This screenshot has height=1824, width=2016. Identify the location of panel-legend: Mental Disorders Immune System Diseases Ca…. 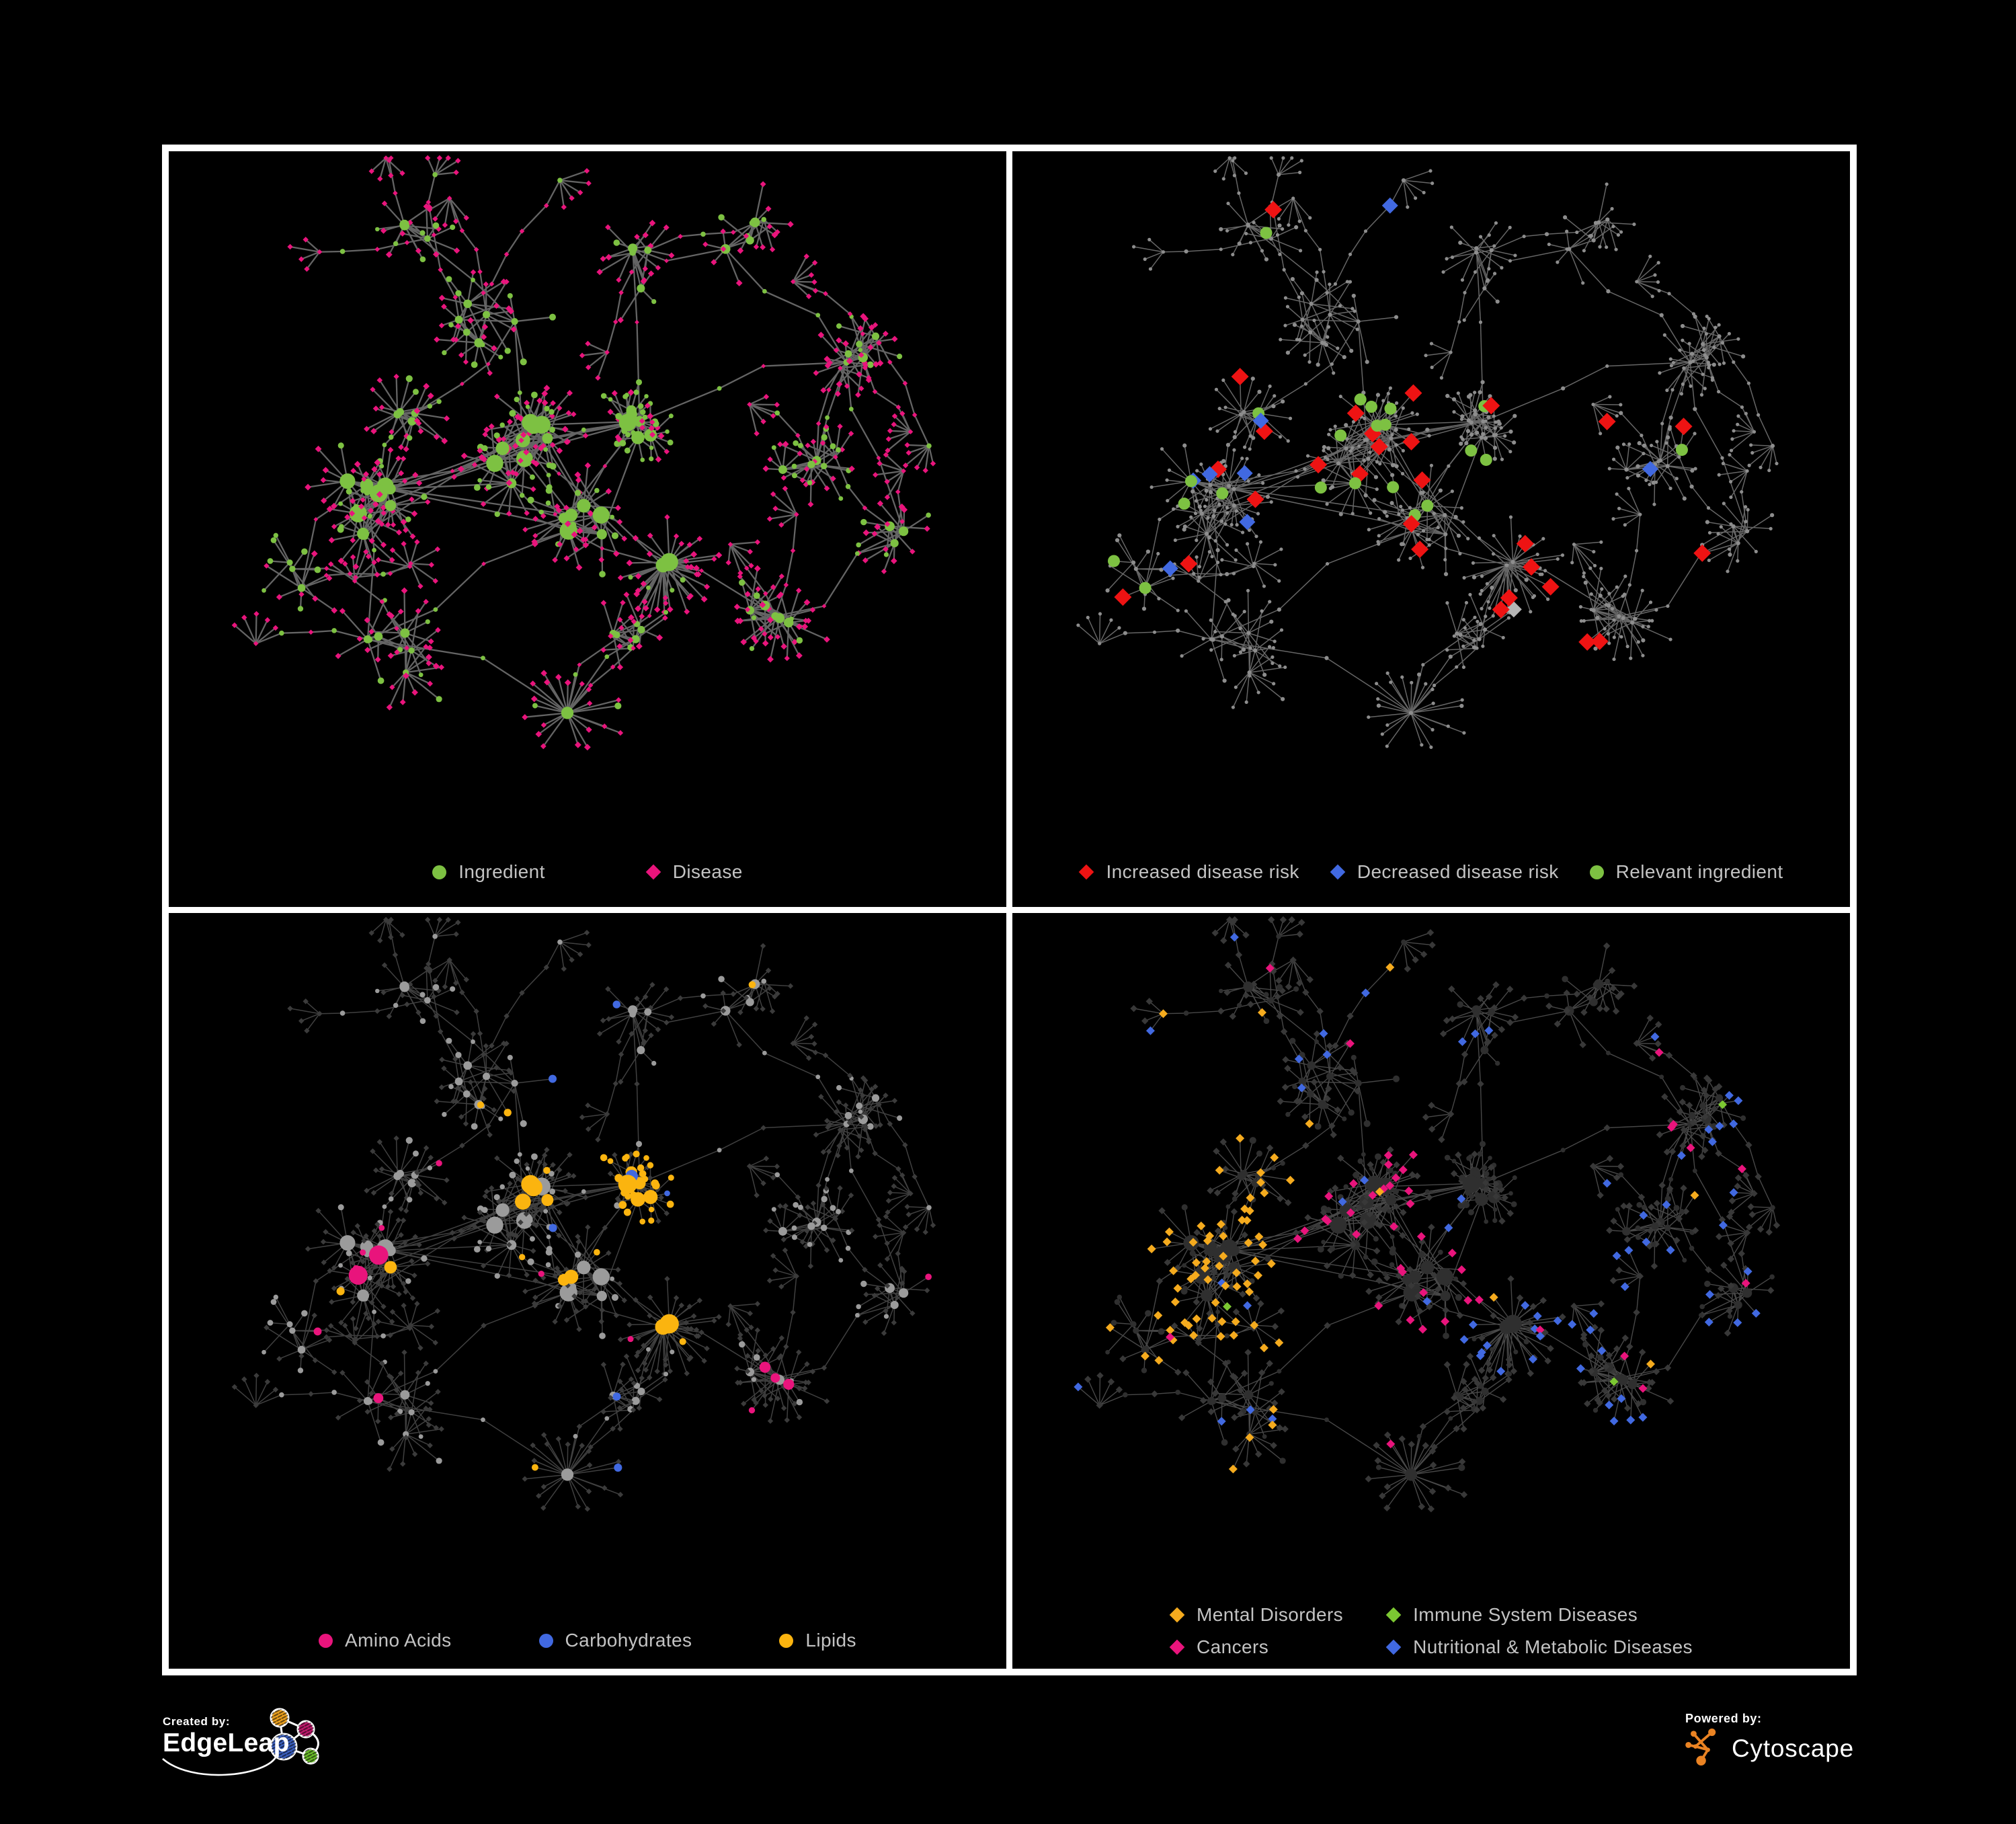
(1431, 1631).